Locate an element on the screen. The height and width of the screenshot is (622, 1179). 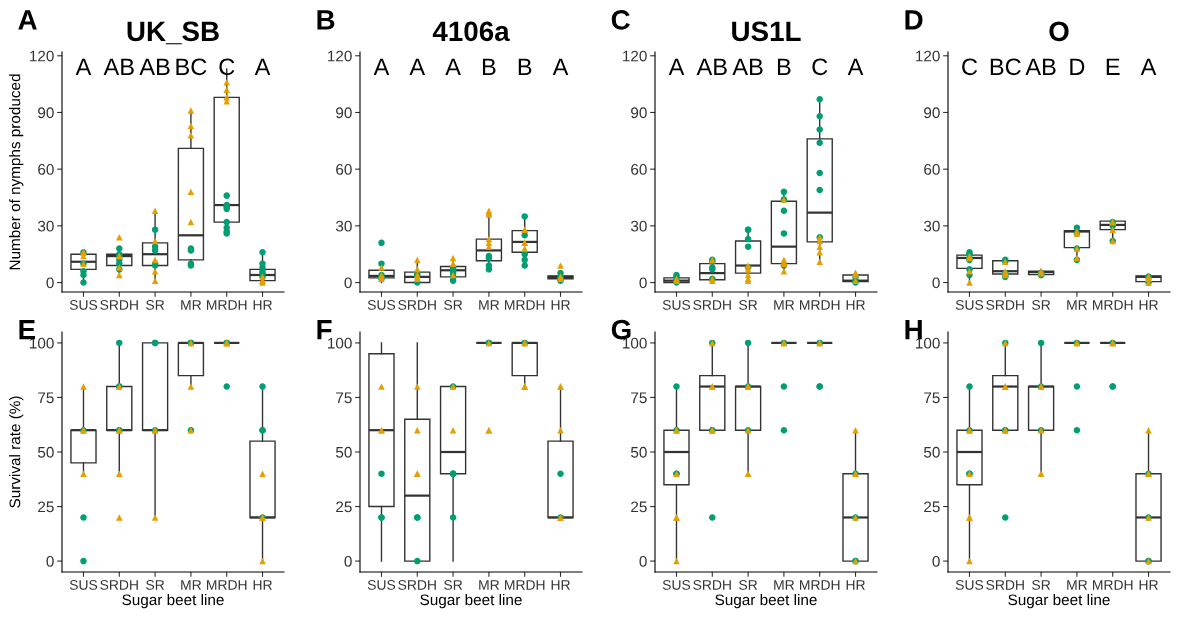
y-axis-title: Number of nymphs produced is located at coordinates (16, 172).